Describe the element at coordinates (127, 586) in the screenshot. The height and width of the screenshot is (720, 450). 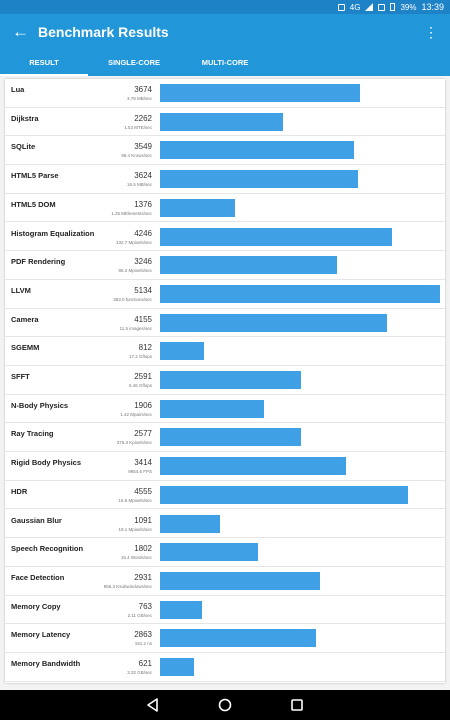
I see `benchmark-rate: 856.3 Ksubwindows/sec` at that location.